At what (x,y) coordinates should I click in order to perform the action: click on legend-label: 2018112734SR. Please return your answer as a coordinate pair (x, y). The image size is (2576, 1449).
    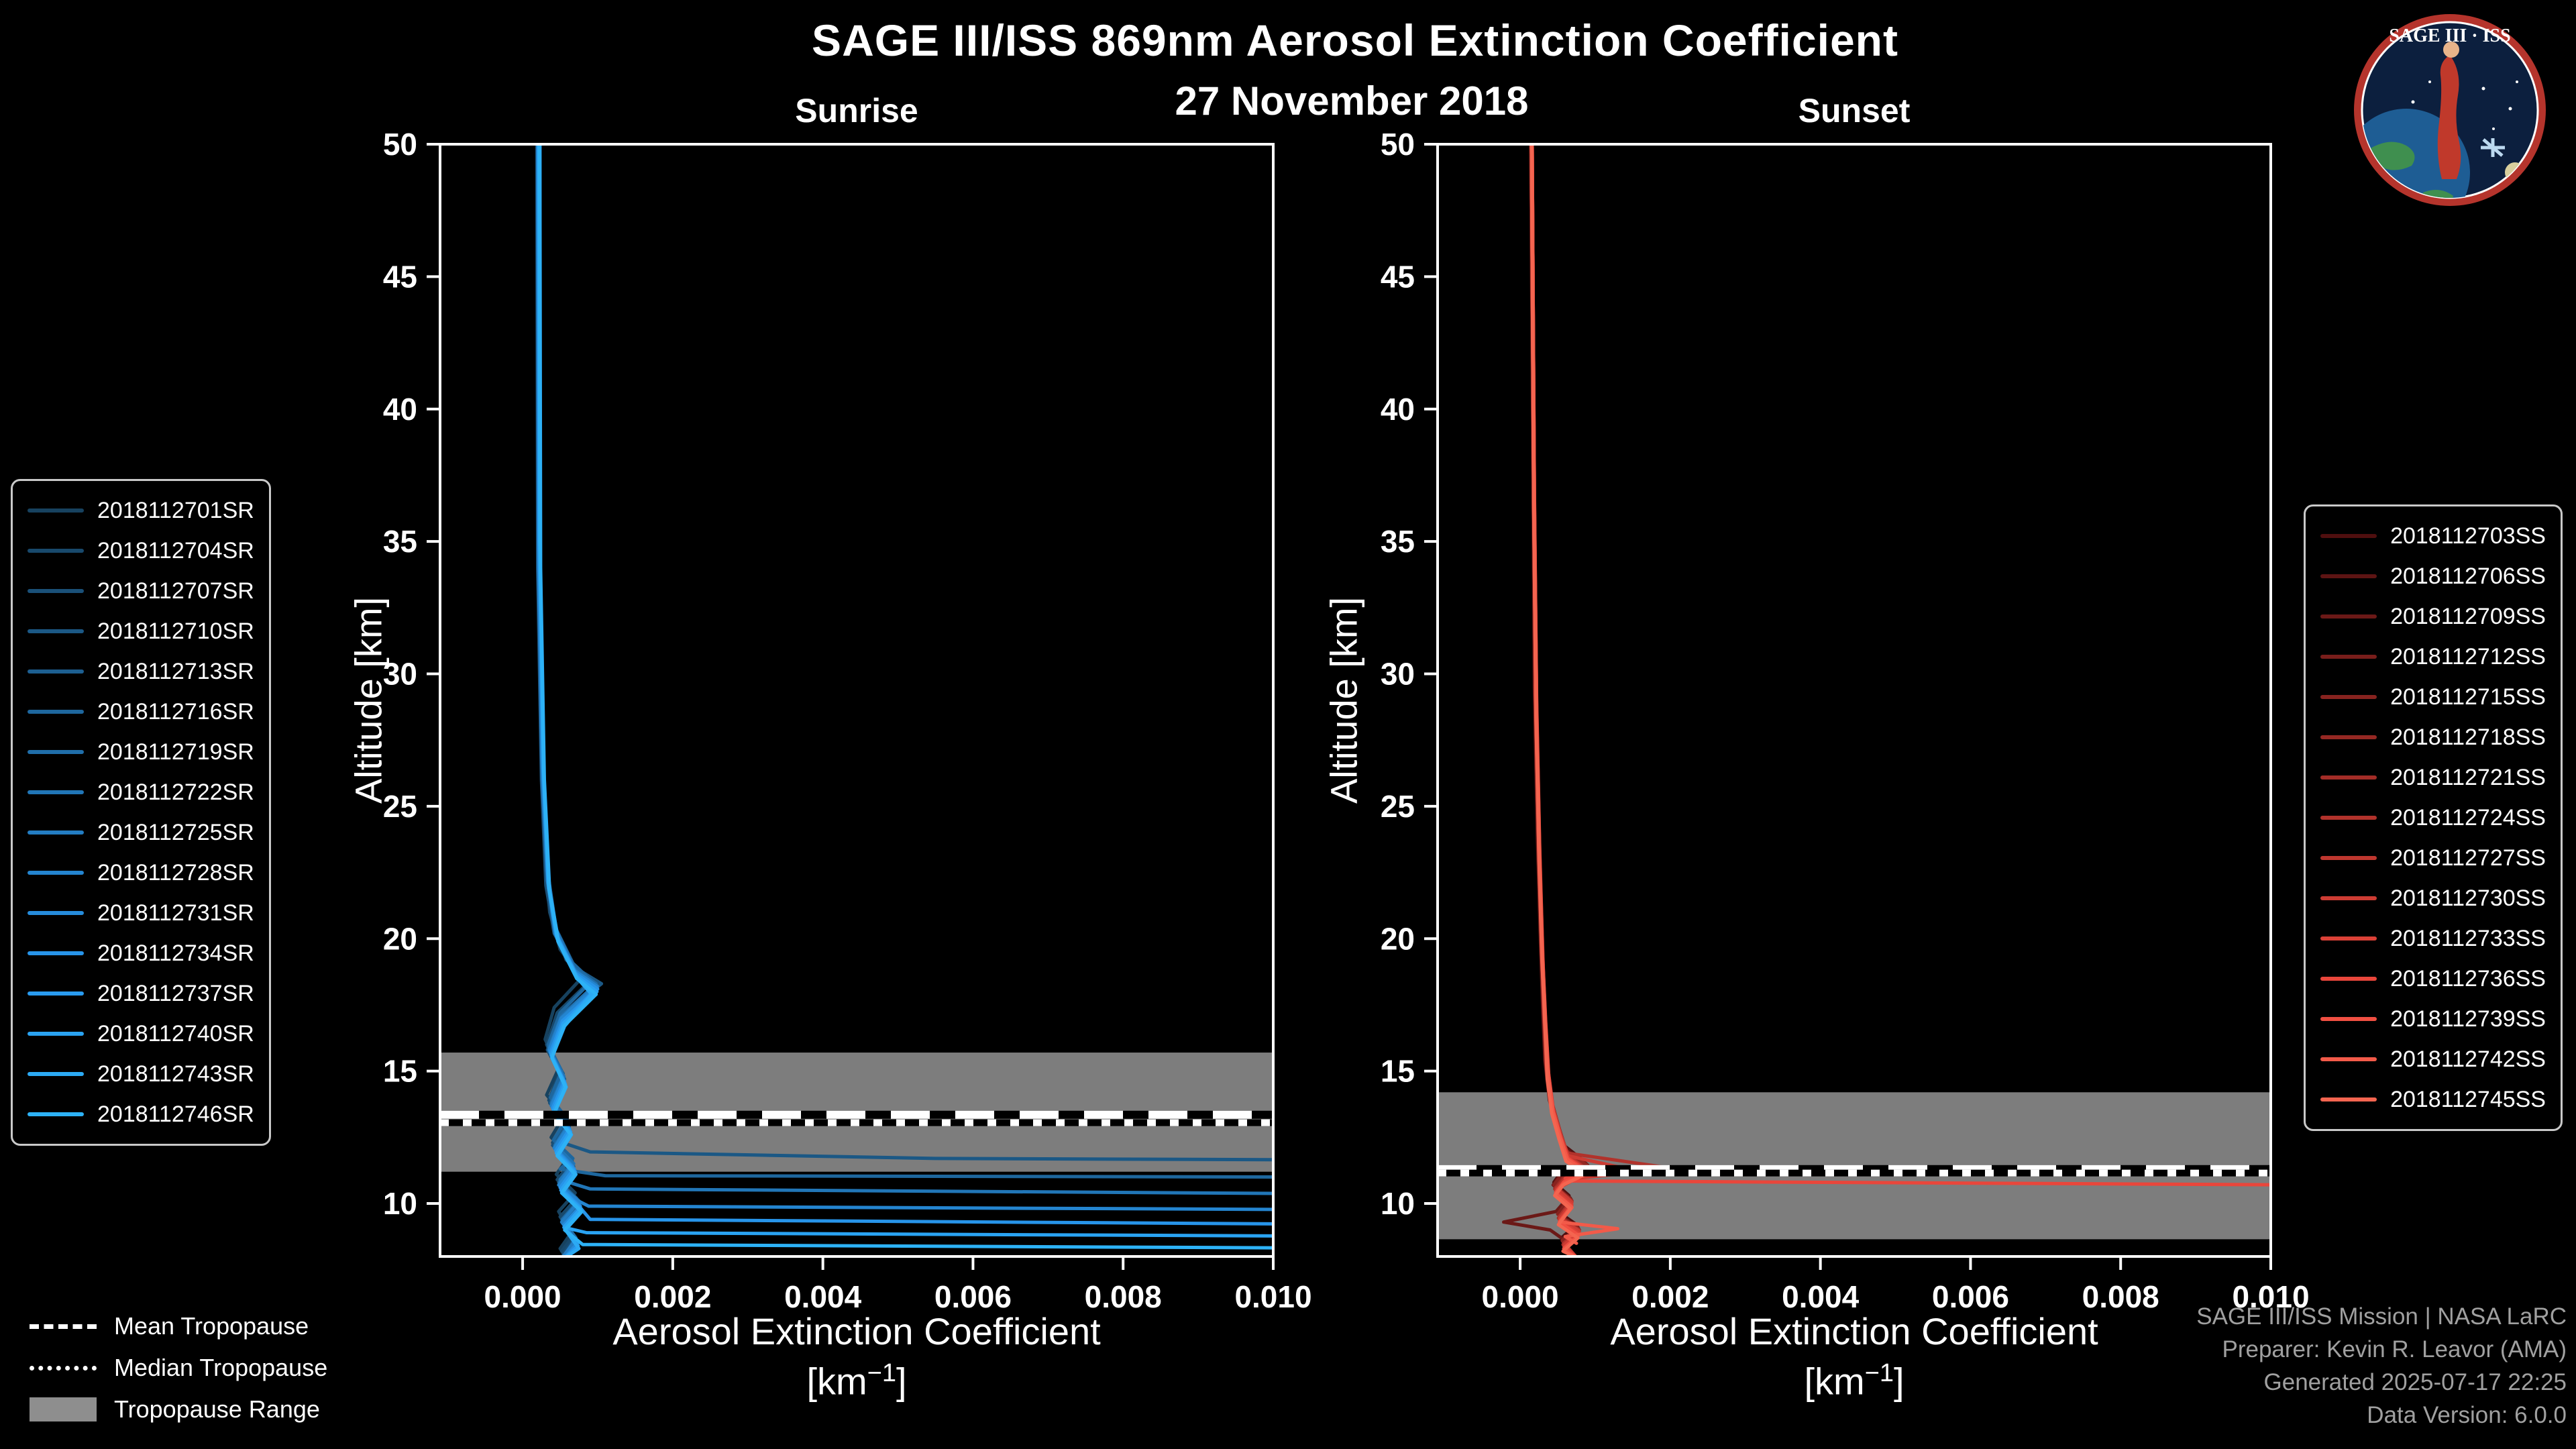
    Looking at the image, I should click on (175, 953).